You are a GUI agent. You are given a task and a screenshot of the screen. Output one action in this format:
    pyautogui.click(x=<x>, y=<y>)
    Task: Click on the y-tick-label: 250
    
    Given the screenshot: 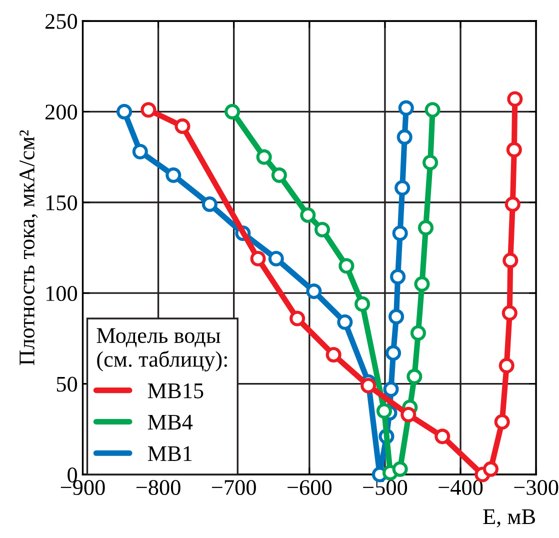 What is the action you would take?
    pyautogui.click(x=62, y=21)
    